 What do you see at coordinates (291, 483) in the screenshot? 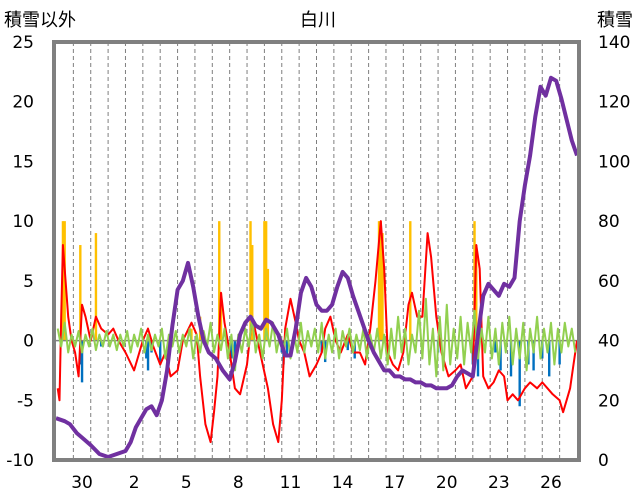
I see `x-tick-label: 11` at bounding box center [291, 483].